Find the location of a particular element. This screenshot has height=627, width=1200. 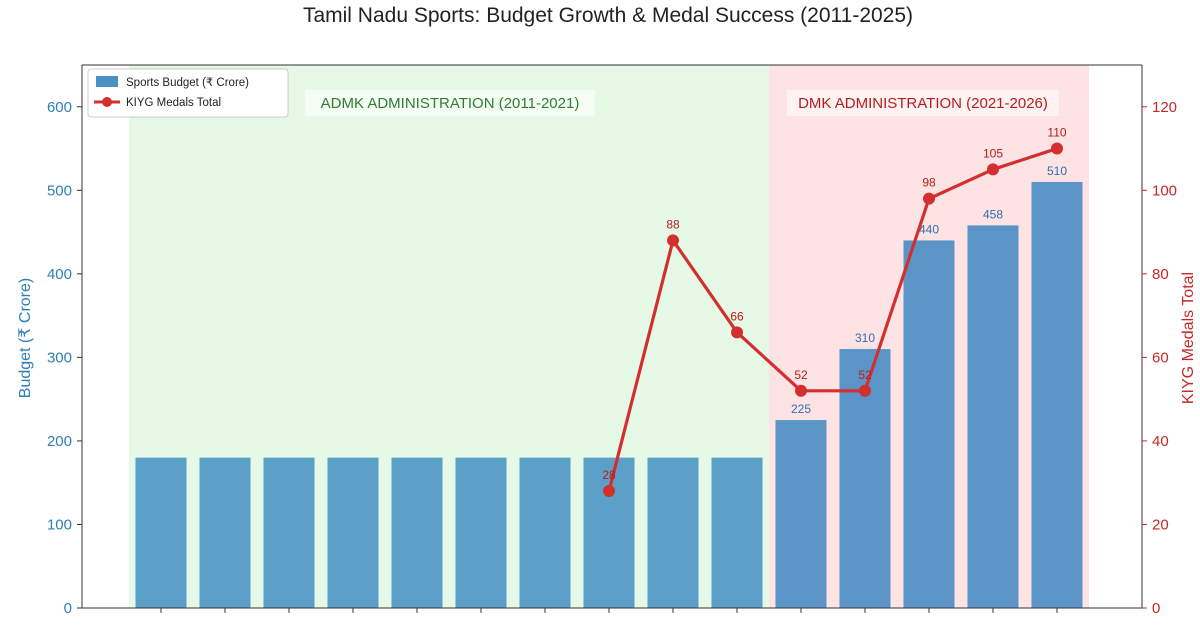

y-tick-label-right-2: 40 is located at coordinates (1160, 441).